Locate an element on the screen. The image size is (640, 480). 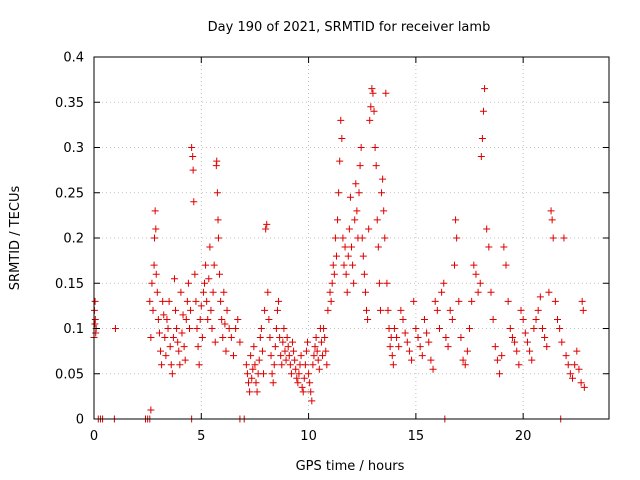
y-tick-label: 0.15 is located at coordinates (69, 284).